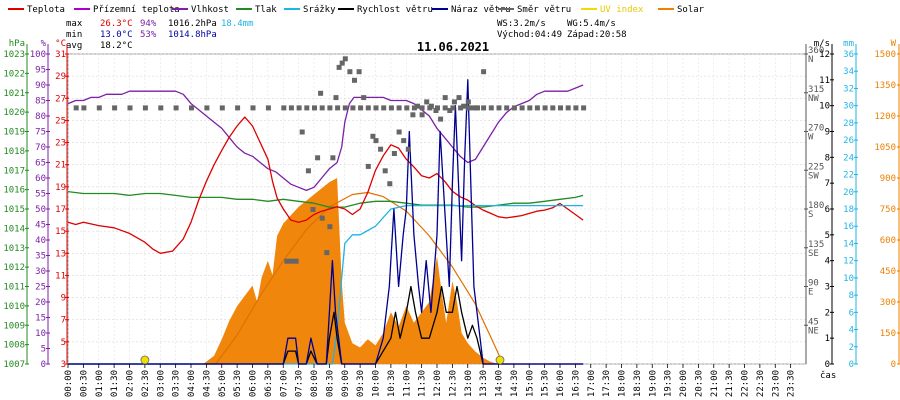 The height and width of the screenshot is (400, 900). What do you see at coordinates (40, 117) in the screenshot?
I see `axis-percent-tick-label: 80` at bounding box center [40, 117].